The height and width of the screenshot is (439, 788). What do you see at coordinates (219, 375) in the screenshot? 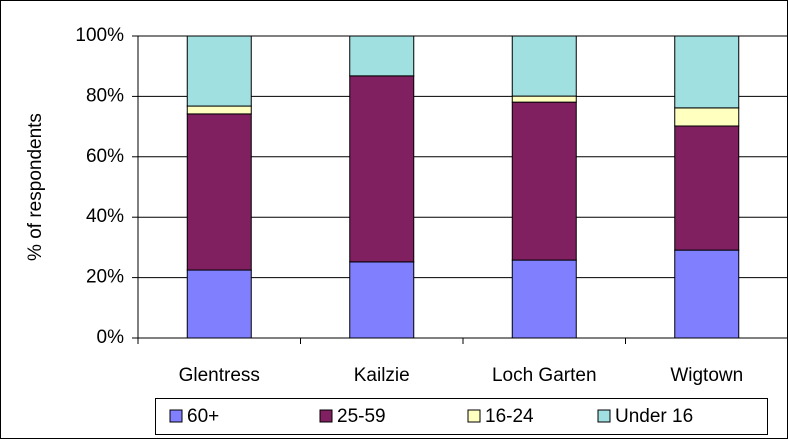
I see `x-tick-label: Glentress` at bounding box center [219, 375].